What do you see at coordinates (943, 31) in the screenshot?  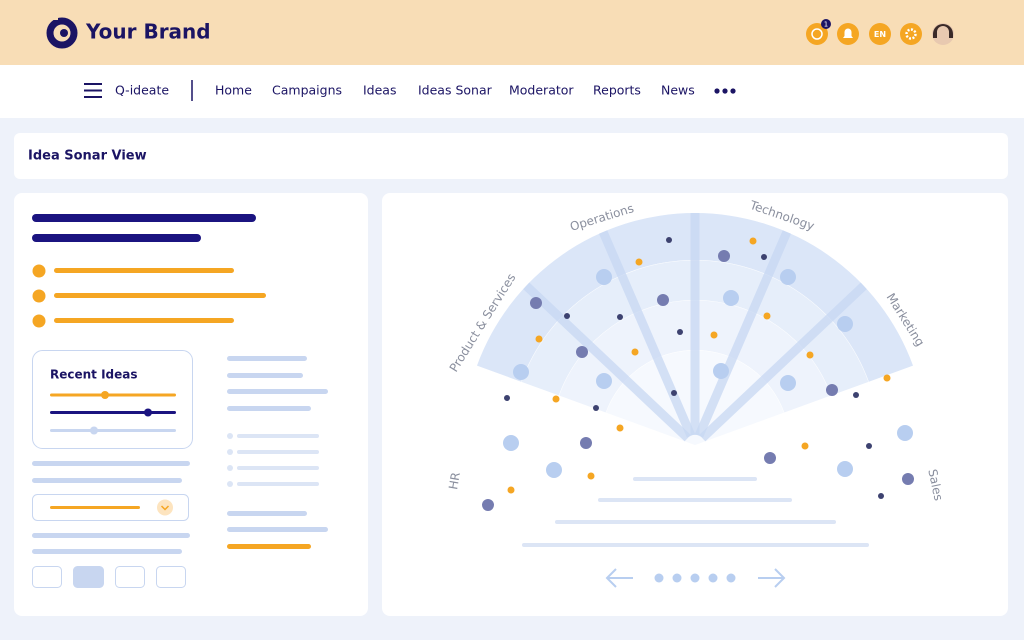 I see `avatar-hair` at bounding box center [943, 31].